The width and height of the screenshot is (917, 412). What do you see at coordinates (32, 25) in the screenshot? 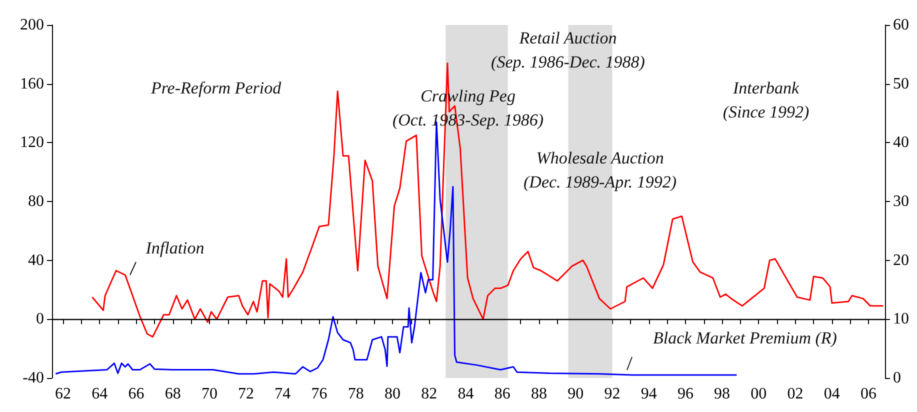
I see `y-tick-label: 200` at bounding box center [32, 25].